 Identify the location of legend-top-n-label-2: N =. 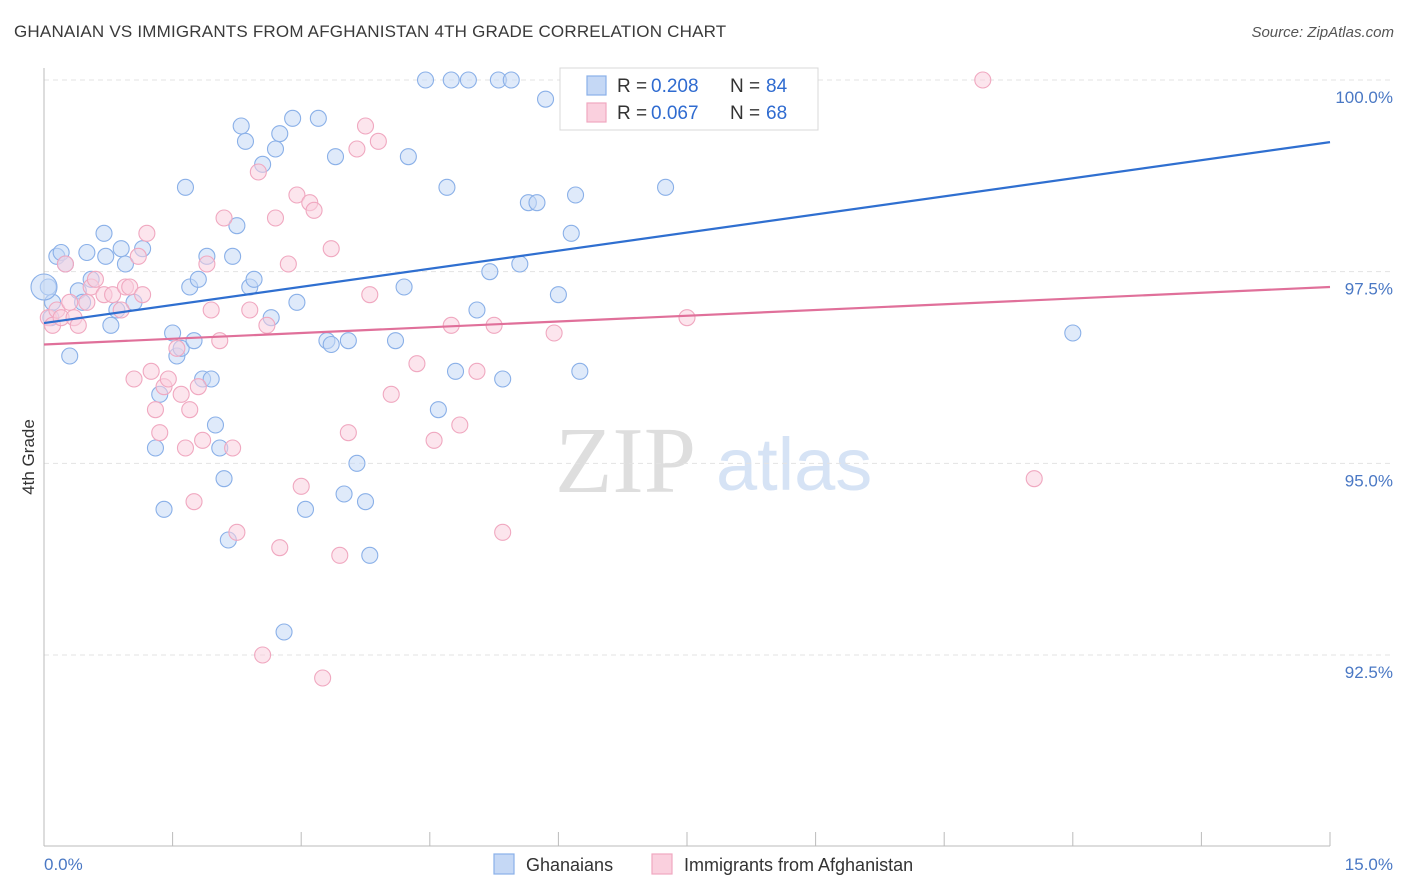
(747, 113).